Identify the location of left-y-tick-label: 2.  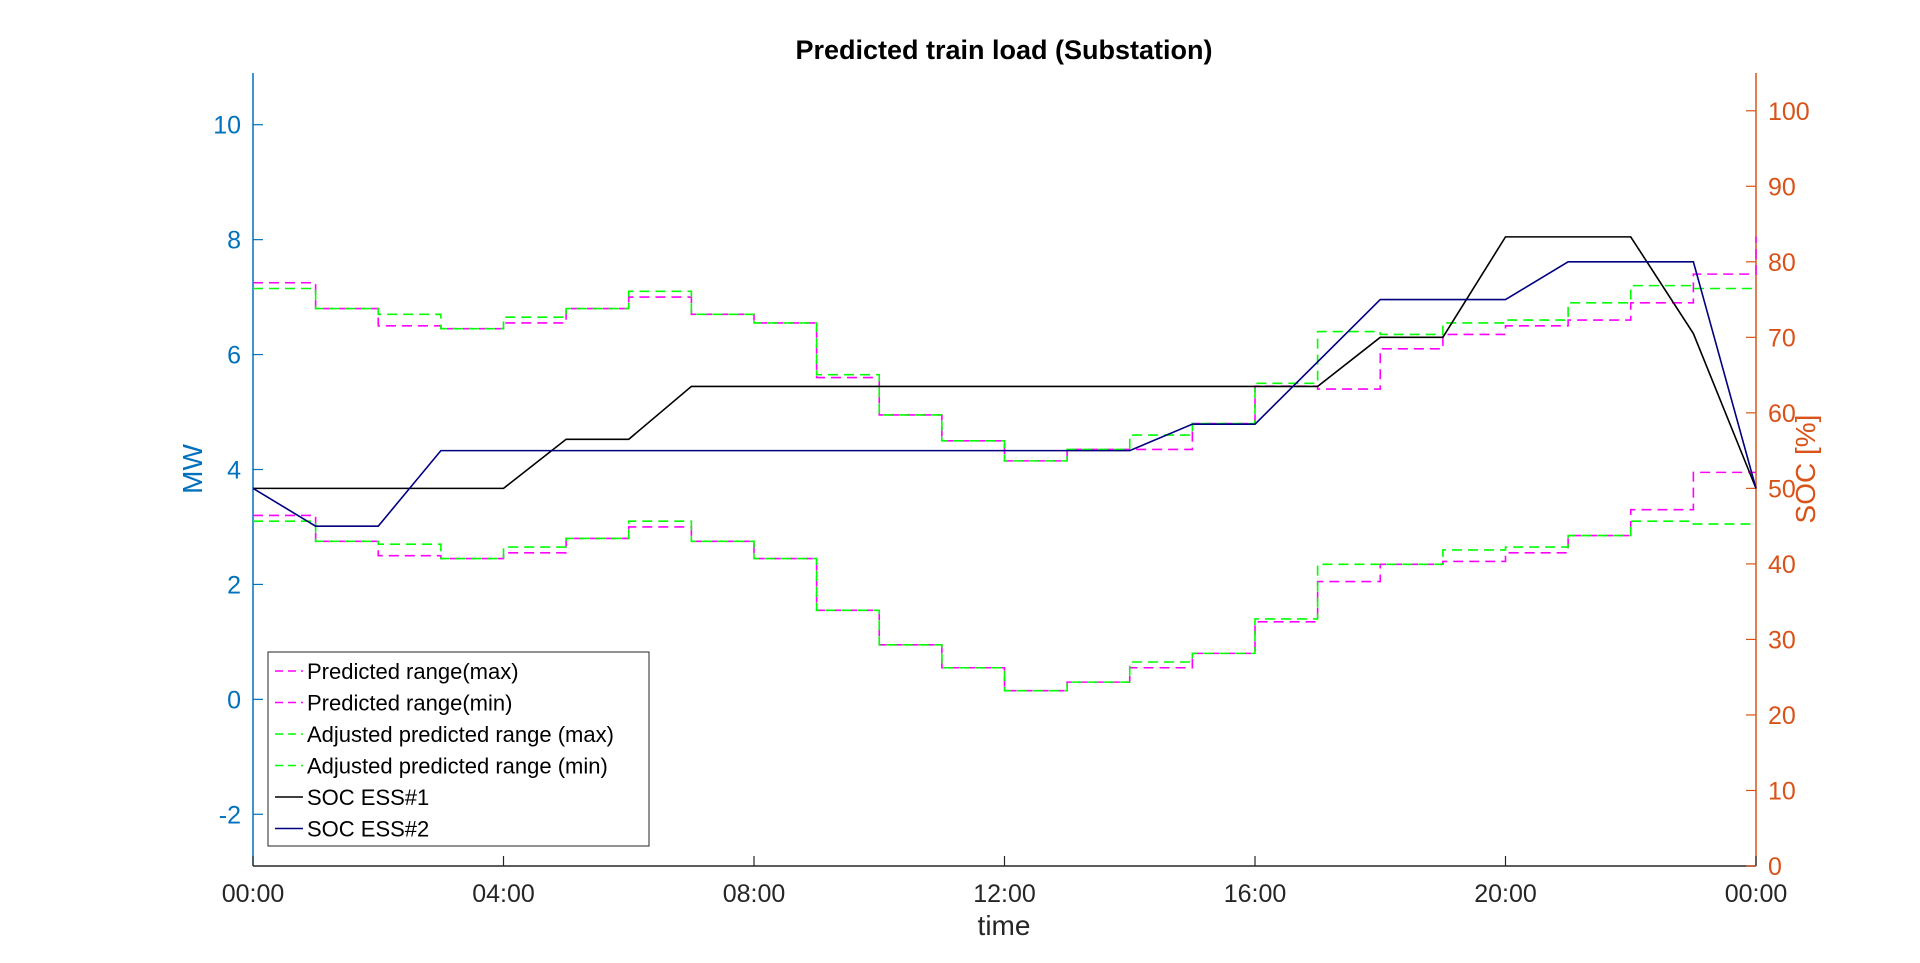
(234, 585).